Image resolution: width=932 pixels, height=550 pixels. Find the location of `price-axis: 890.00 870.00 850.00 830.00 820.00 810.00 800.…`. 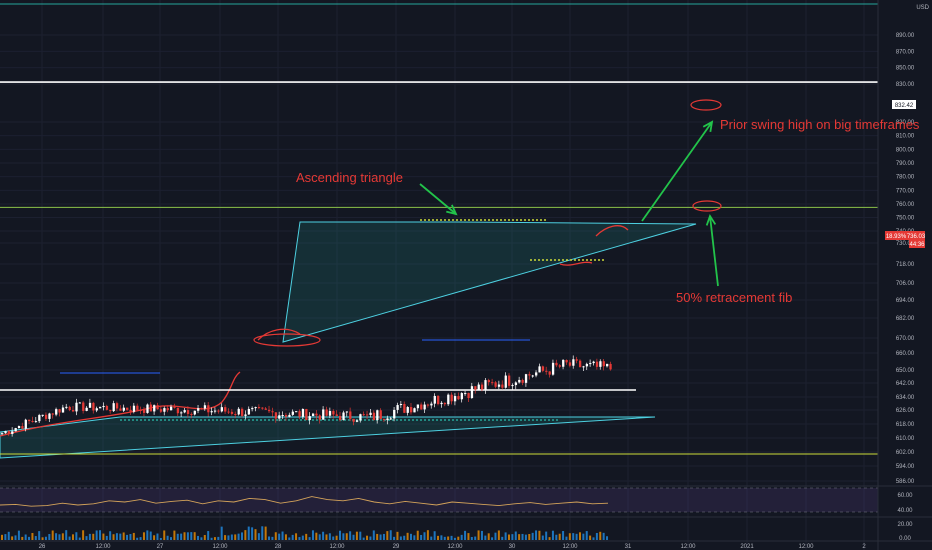

price-axis: 890.00 870.00 850.00 830.00 820.00 810.00 800.… is located at coordinates (901, 275).